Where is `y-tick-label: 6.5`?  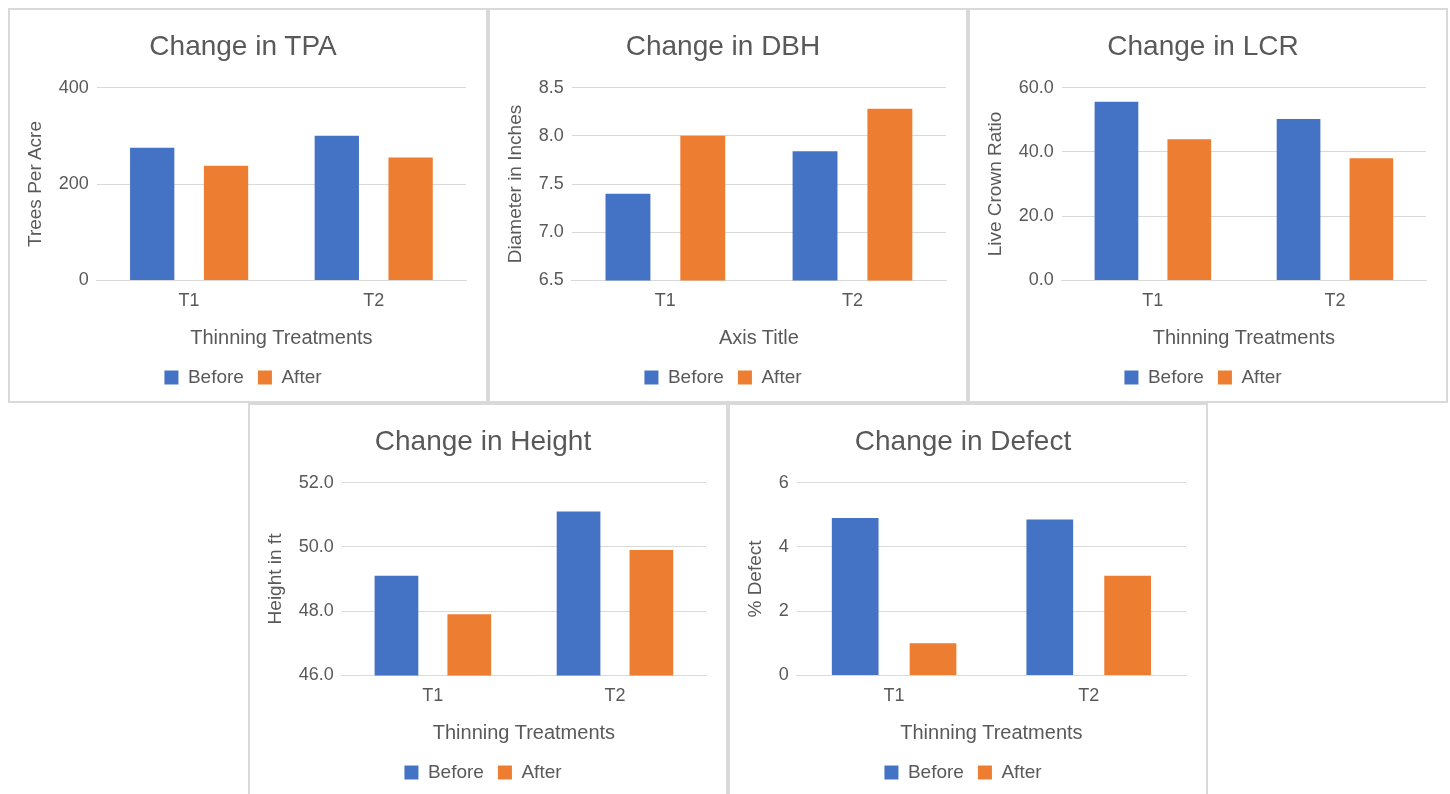
y-tick-label: 6.5 is located at coordinates (551, 279).